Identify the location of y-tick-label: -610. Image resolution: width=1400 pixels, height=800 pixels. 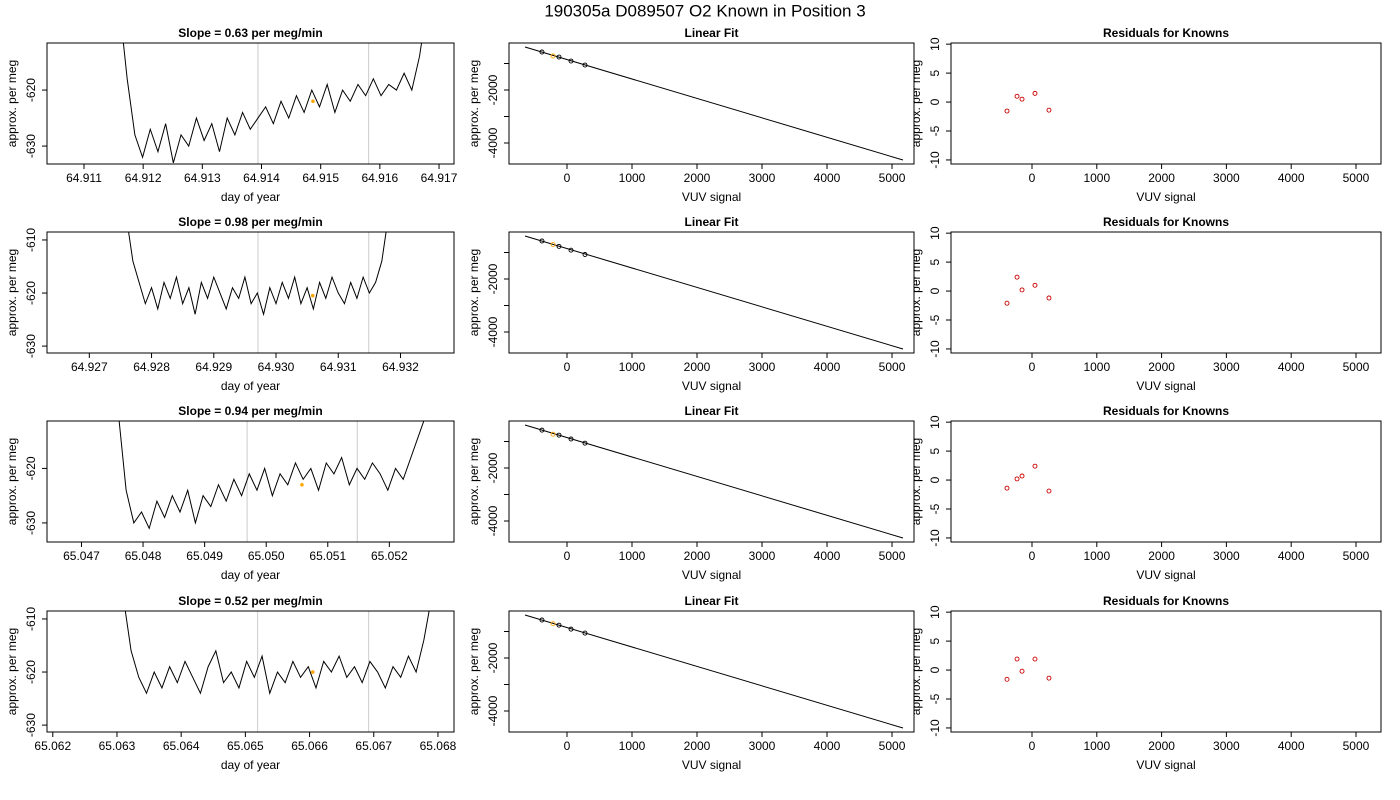
(31, 619).